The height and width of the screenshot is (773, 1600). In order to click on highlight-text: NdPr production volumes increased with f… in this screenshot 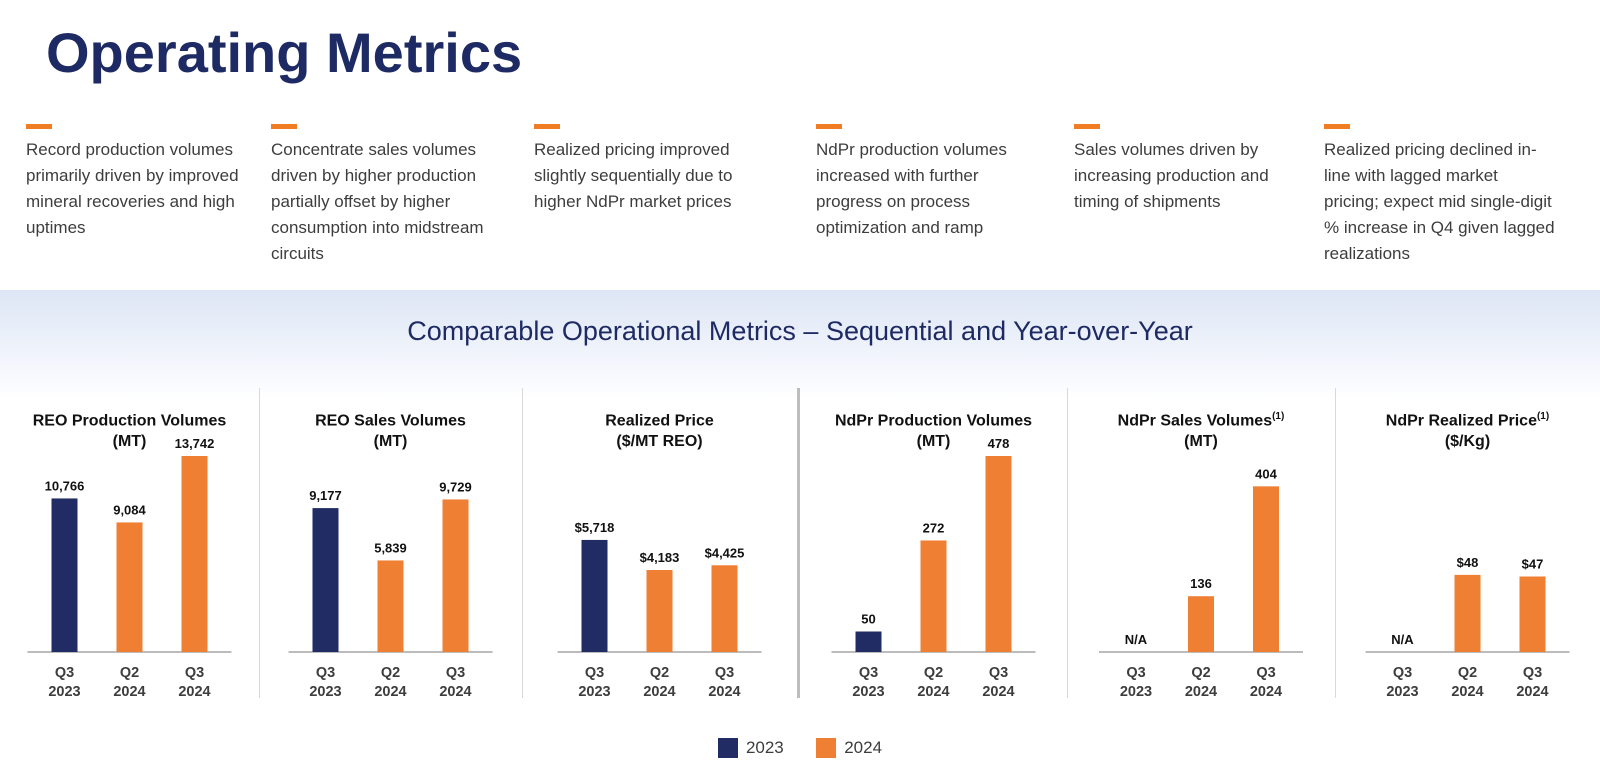, I will do `click(911, 188)`.